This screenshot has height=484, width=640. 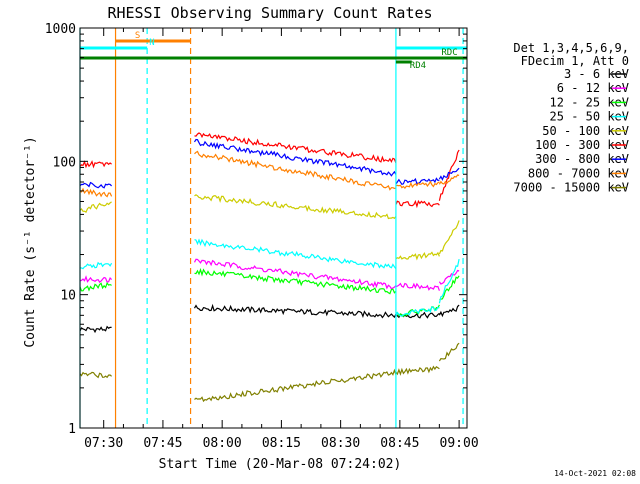 What do you see at coordinates (151, 43) in the screenshot?
I see `flag-label: N` at bounding box center [151, 43].